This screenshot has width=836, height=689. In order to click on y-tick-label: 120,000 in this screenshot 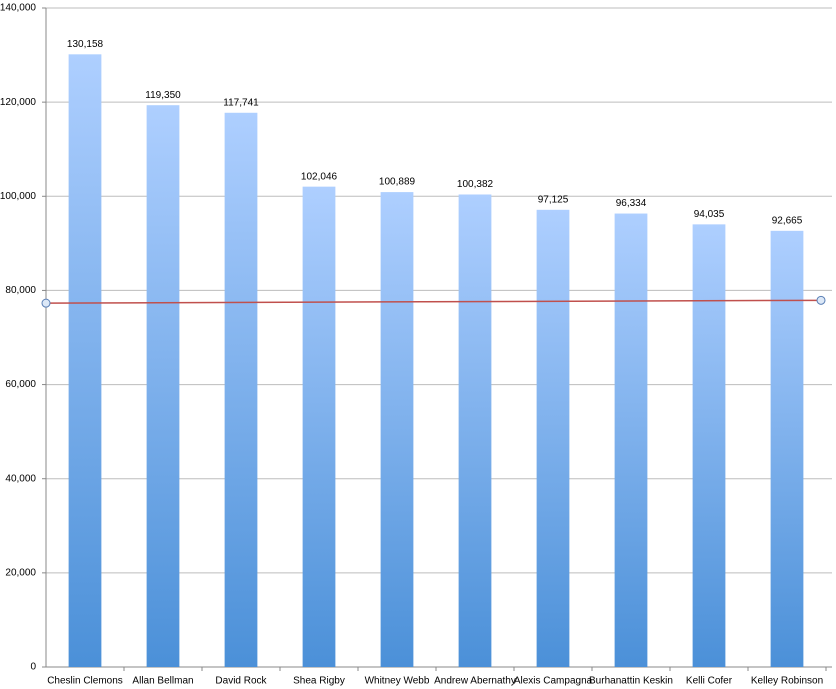, I will do `click(18, 102)`.